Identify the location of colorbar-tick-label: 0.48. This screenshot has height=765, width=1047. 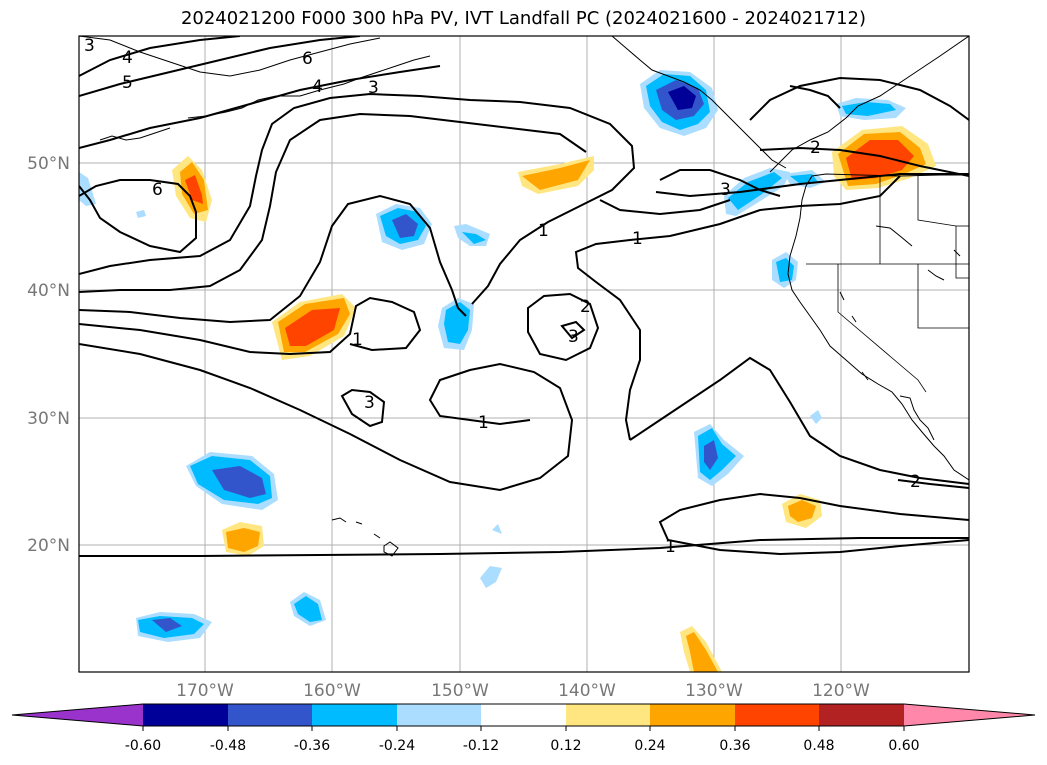
(818, 746).